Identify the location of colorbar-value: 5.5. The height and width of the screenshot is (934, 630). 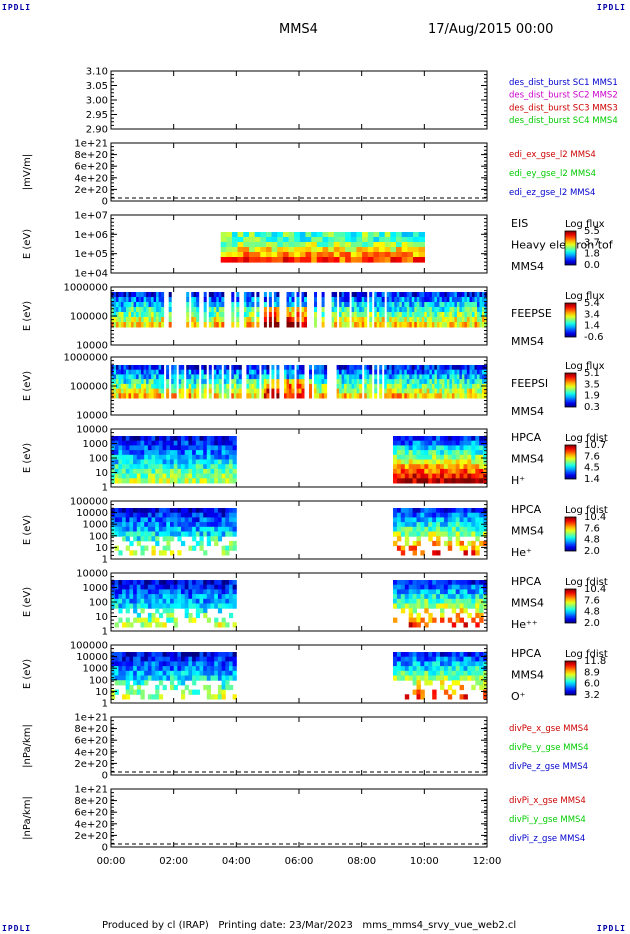
(592, 231).